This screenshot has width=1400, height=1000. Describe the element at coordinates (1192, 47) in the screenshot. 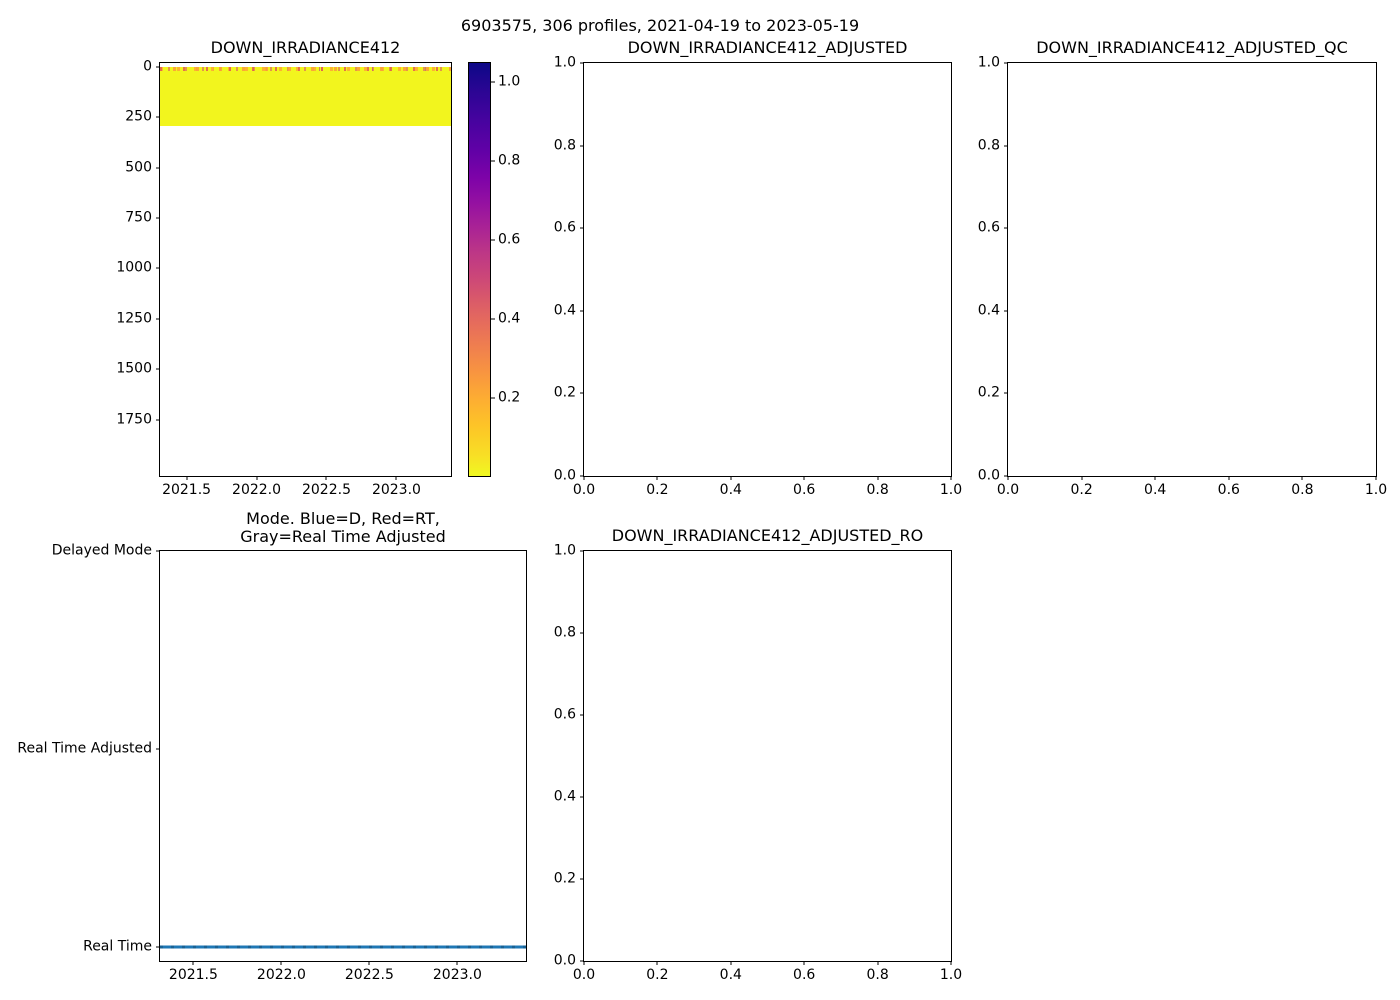

I see `title-down-irradiance412-adjusted-qc: DOWN_IRRADIANCE412_ADJUSTED_QC` at that location.